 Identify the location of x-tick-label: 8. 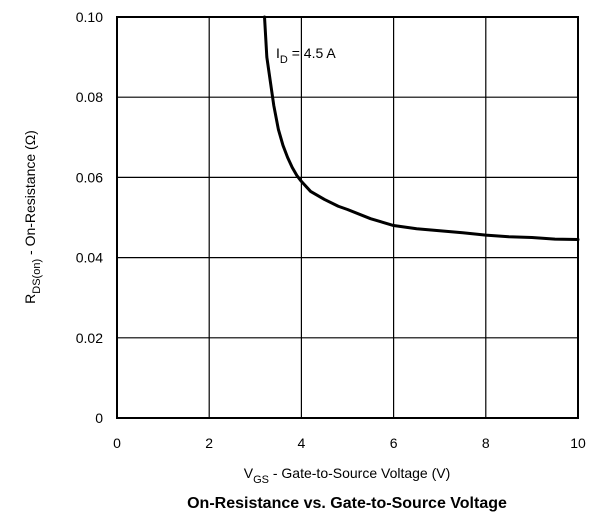
(486, 443).